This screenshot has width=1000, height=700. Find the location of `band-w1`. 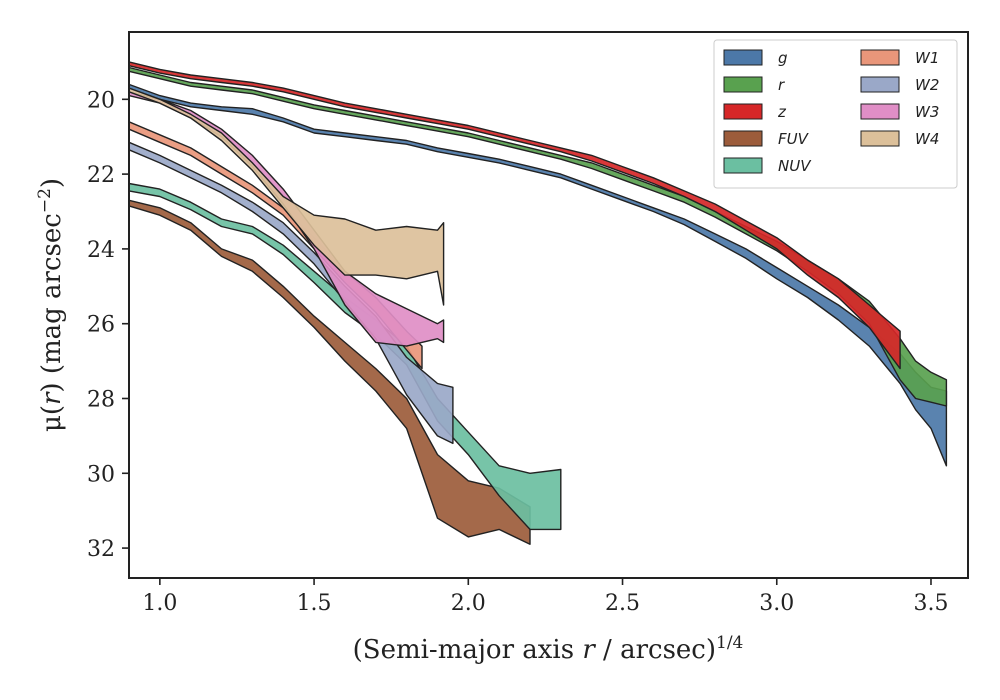

band-w1 is located at coordinates (275, 245).